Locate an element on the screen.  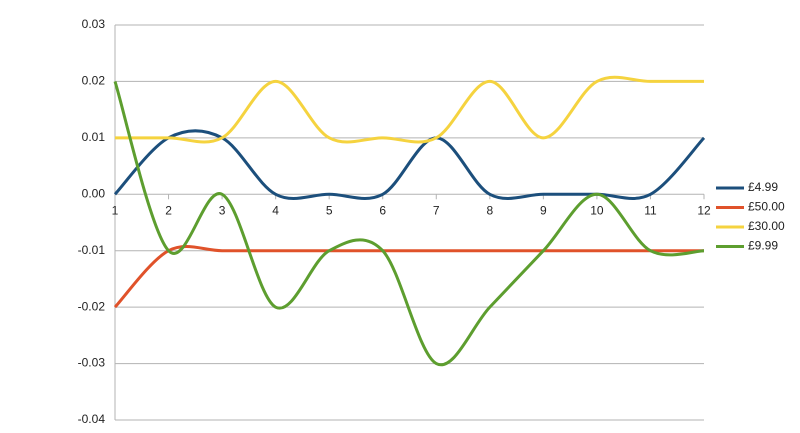
x-tick-label: 5 is located at coordinates (329, 210).